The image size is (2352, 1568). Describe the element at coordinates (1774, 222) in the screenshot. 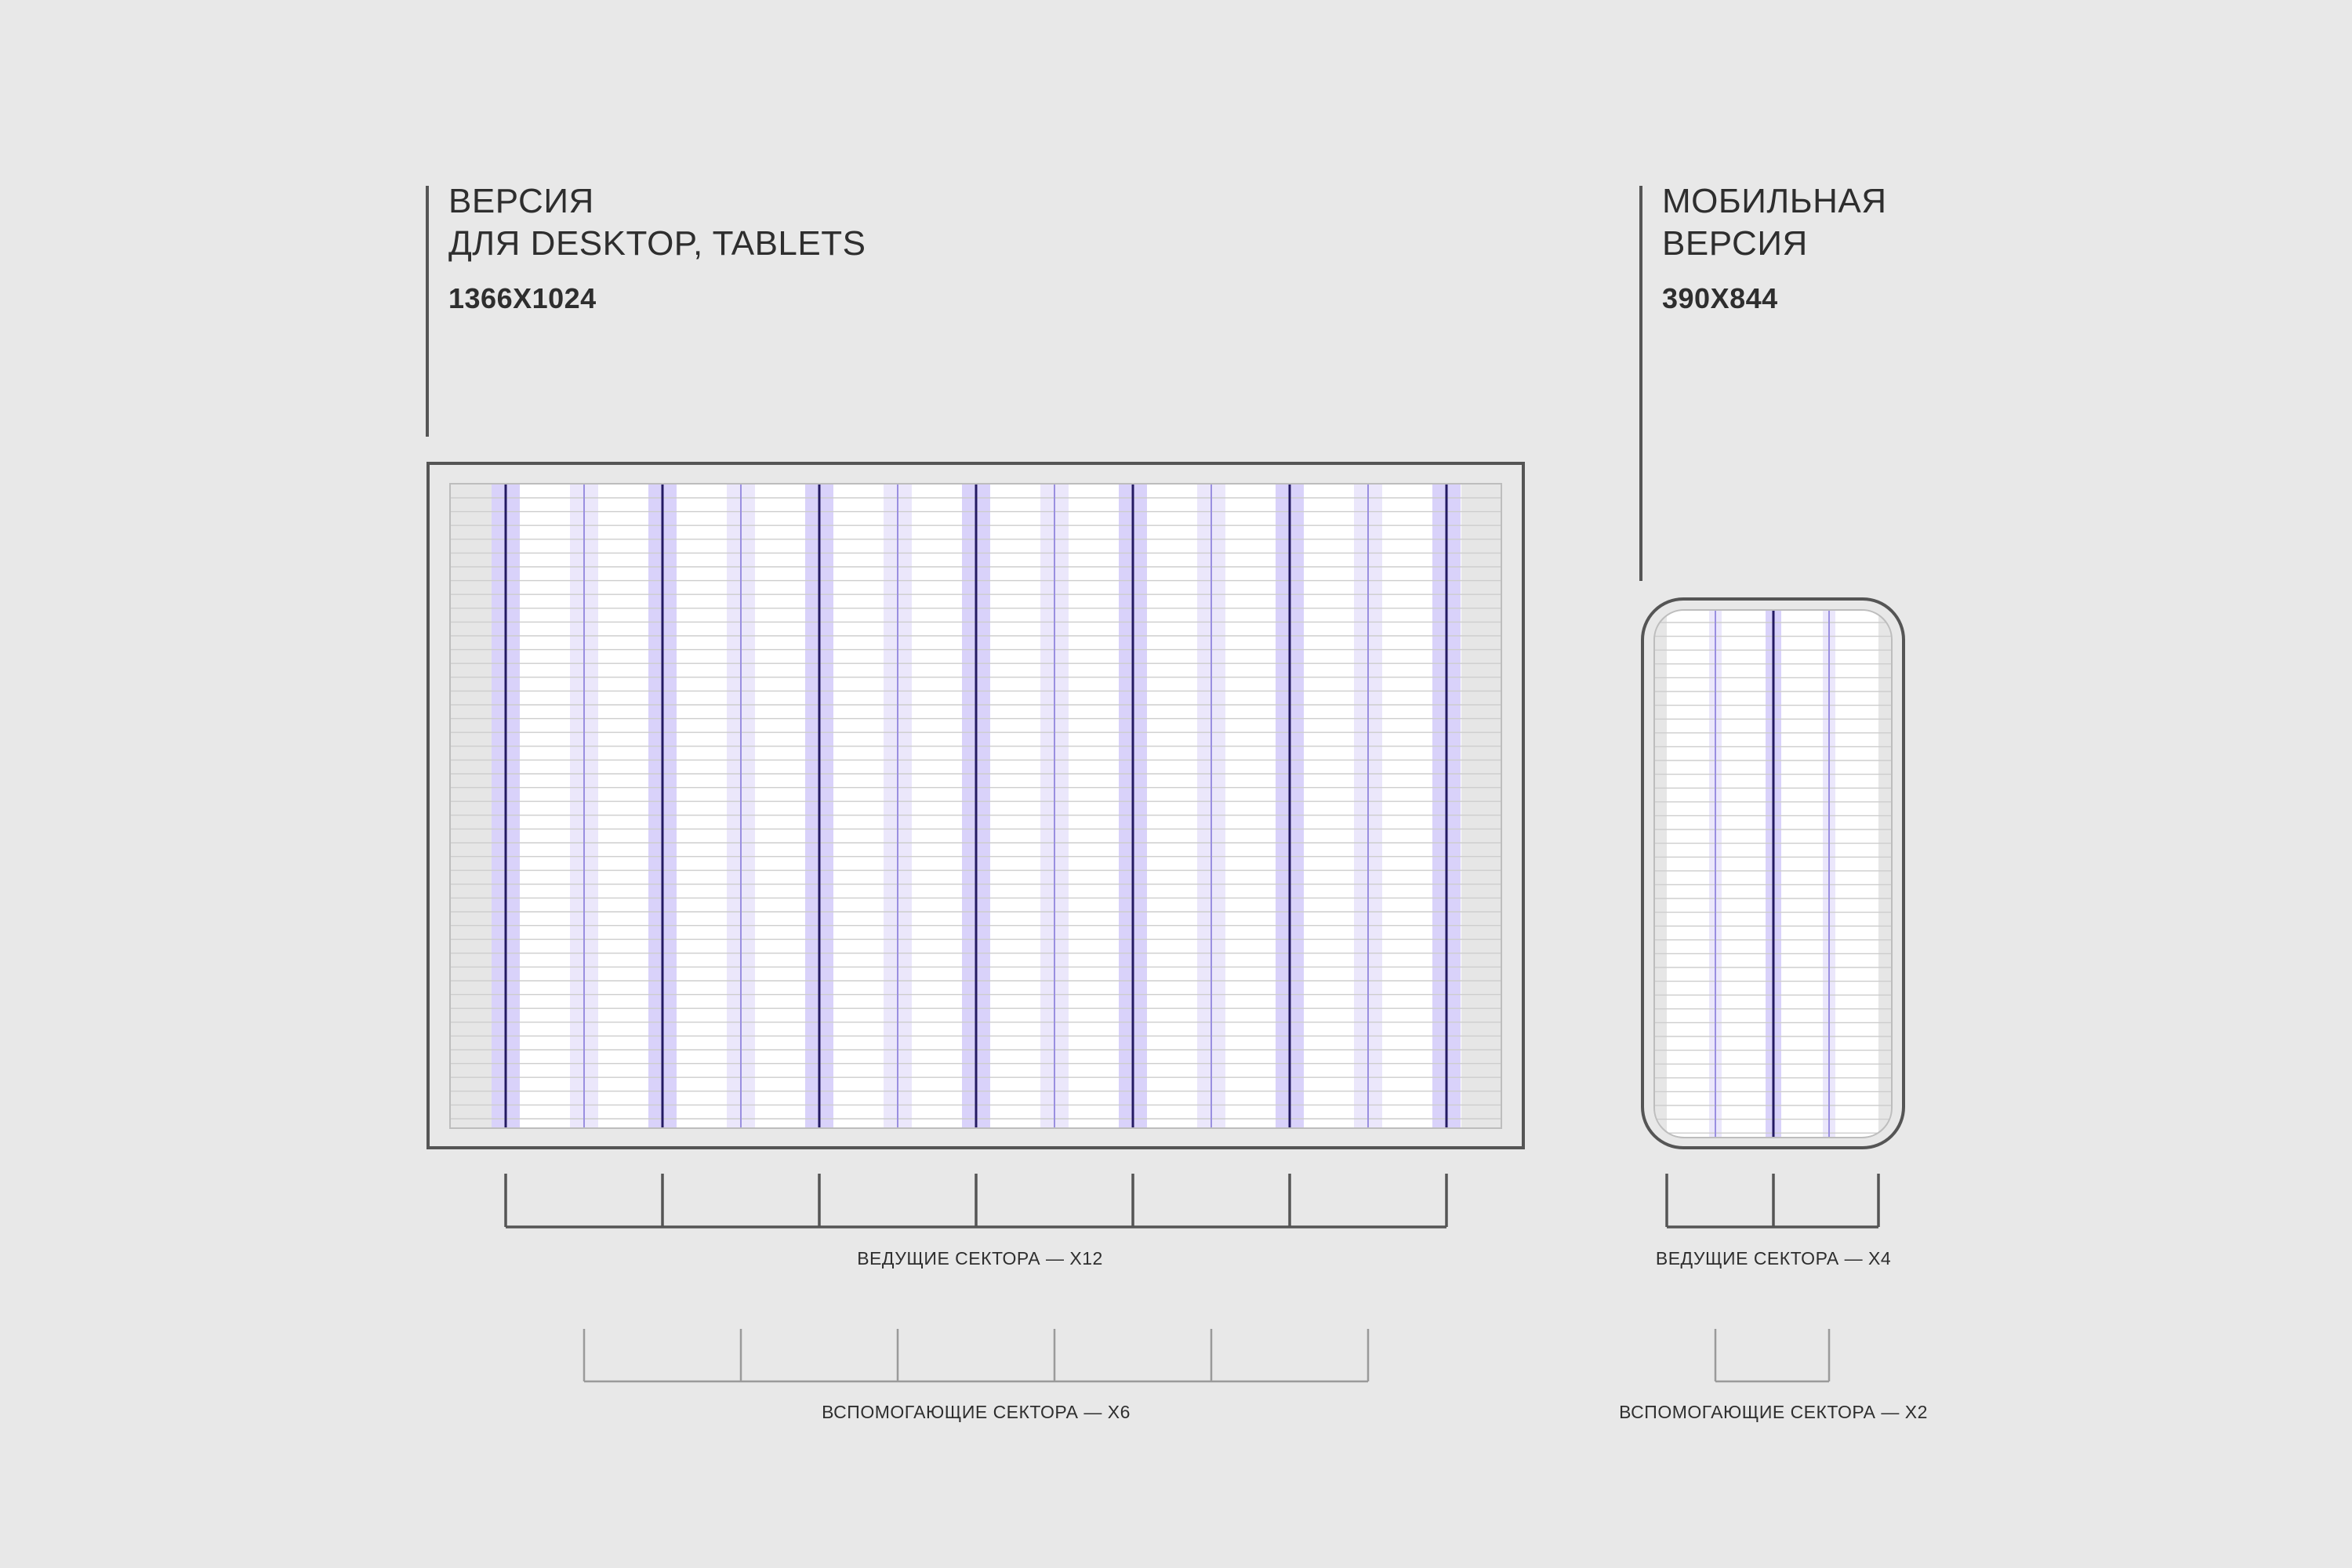

I see `mobile-title: МОБИЛЬНАЯ ВЕРСИЯ` at that location.